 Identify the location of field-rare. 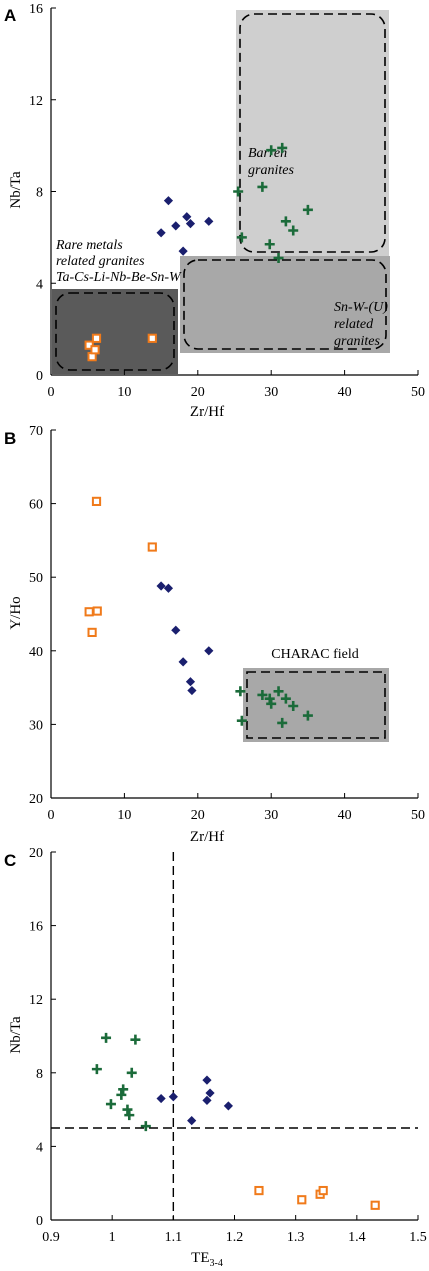
(115, 331).